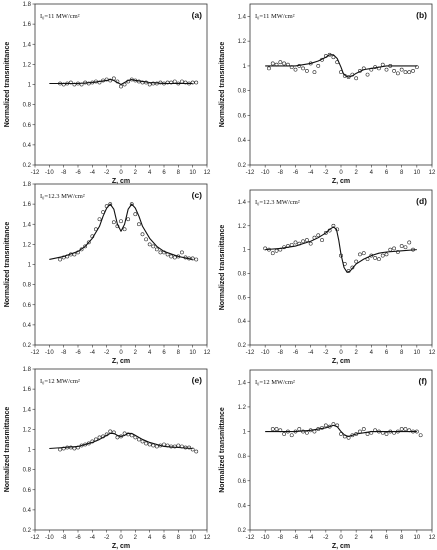 This screenshot has height=550, width=437. I want to click on fit-curve, so click(341, 249).